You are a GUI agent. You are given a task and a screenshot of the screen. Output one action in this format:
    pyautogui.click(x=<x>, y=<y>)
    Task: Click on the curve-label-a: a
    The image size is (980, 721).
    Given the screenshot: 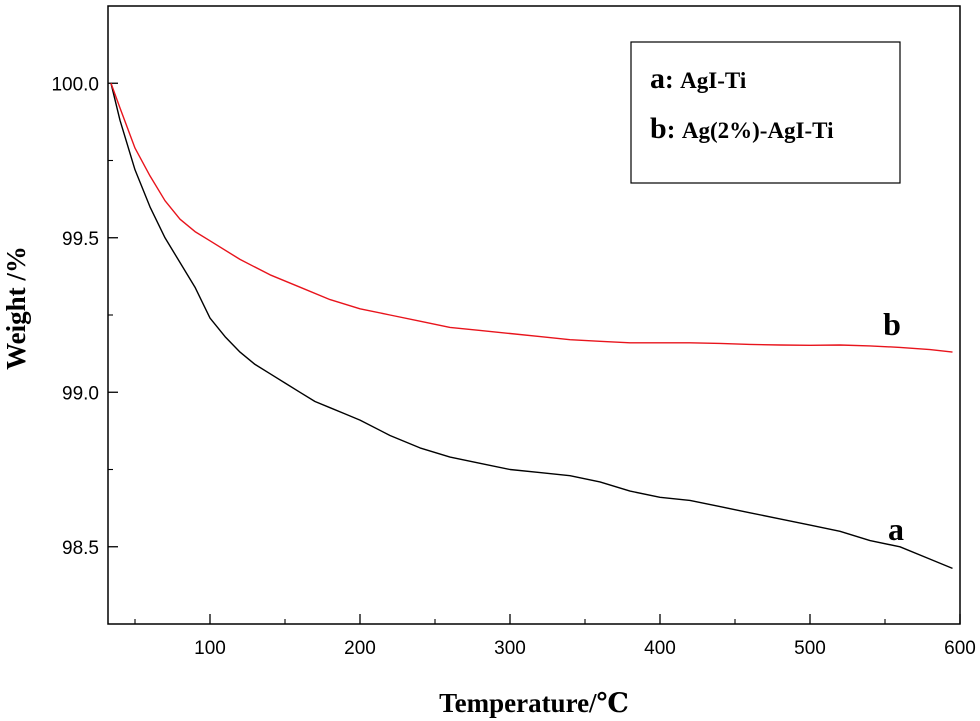 What is the action you would take?
    pyautogui.click(x=896, y=529)
    